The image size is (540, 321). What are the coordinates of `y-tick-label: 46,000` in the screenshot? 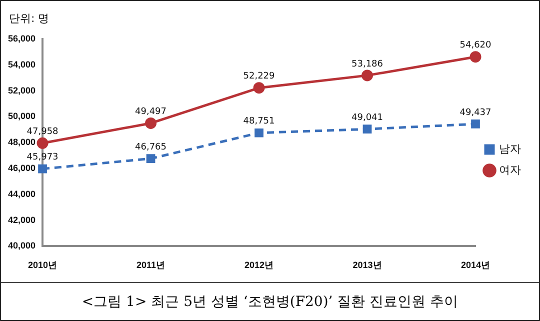 It's located at (22, 167).